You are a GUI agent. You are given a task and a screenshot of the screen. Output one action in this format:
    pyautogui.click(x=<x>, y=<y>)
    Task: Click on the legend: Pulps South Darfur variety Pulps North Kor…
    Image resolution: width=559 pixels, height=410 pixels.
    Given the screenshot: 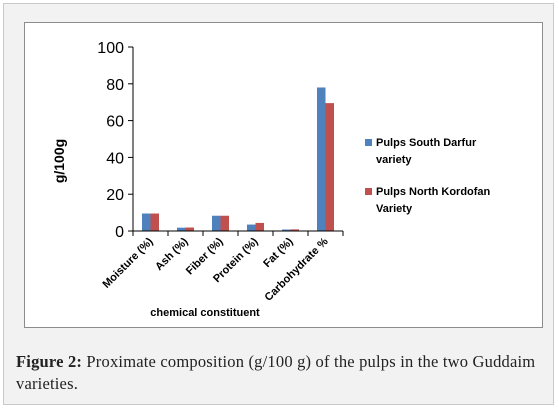 What is the action you would take?
    pyautogui.click(x=428, y=176)
    